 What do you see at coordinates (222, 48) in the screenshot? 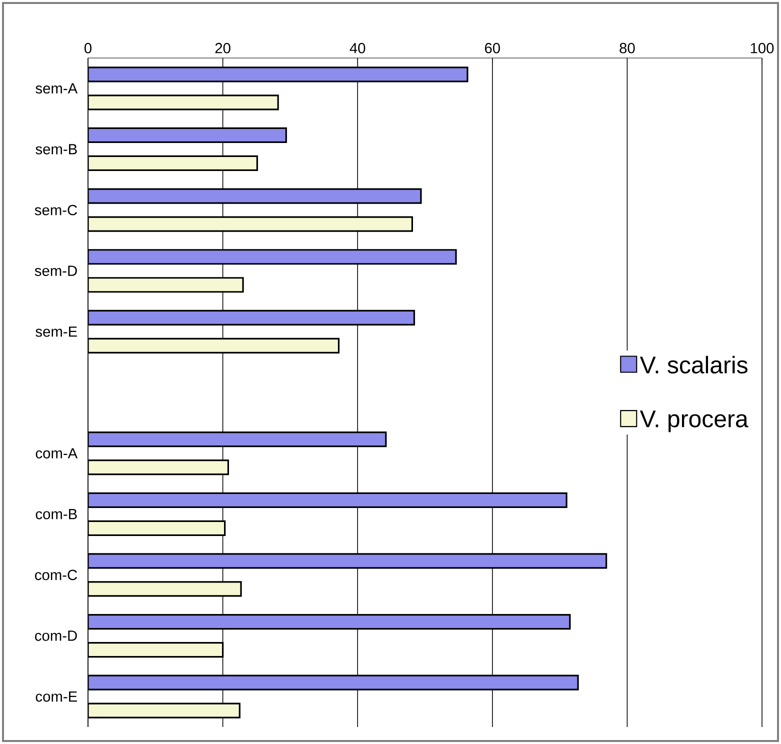
I see `x-tick-label: 20` at bounding box center [222, 48].